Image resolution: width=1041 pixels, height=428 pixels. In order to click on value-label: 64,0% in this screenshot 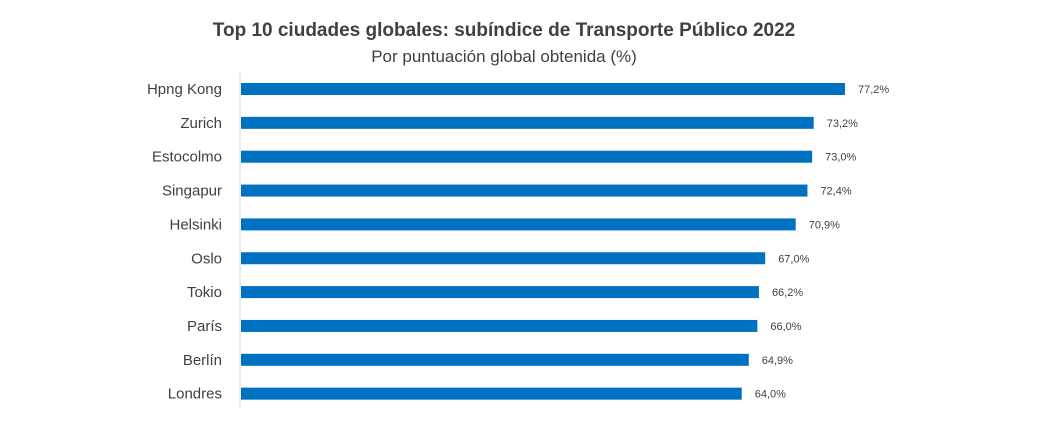, I will do `click(770, 395)`.